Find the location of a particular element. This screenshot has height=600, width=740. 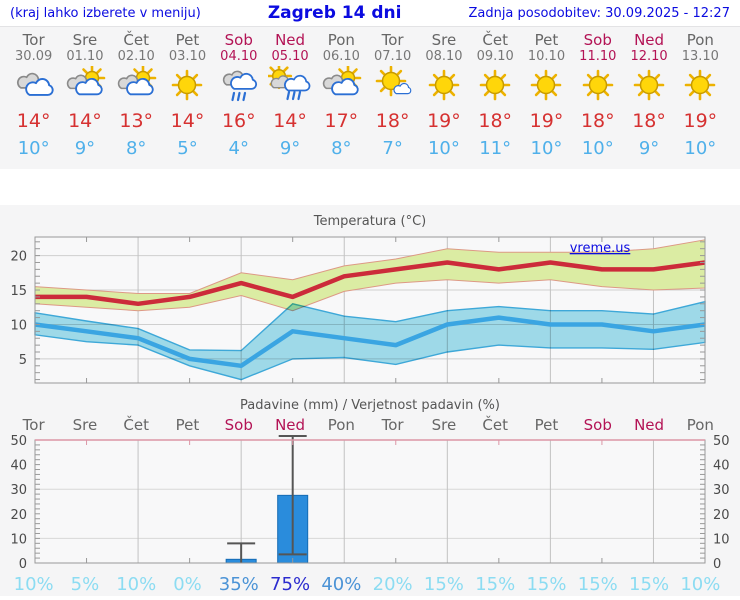

precip-probability-5: 75% is located at coordinates (290, 584).